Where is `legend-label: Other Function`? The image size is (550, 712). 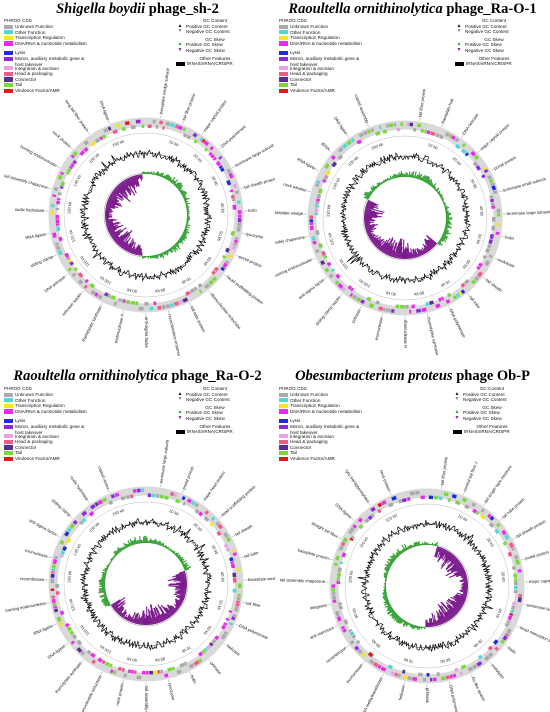 legend-label: Other Function is located at coordinates (30, 400).